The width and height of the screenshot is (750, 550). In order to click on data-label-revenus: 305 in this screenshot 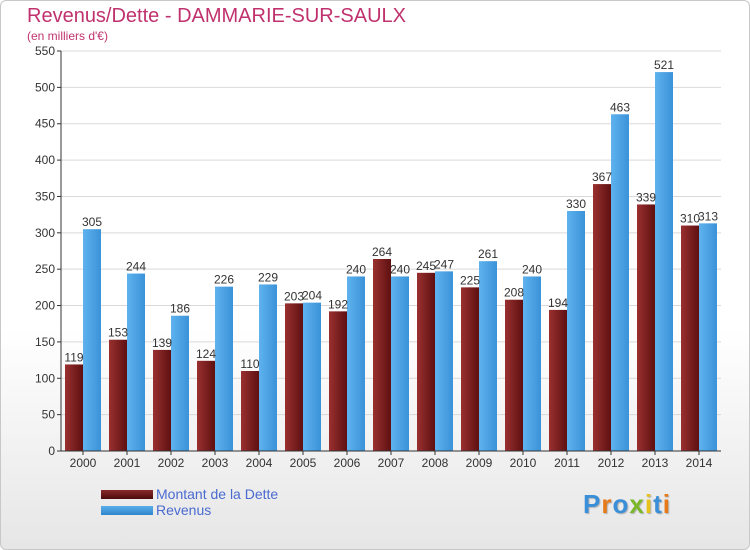, I will do `click(92, 222)`.